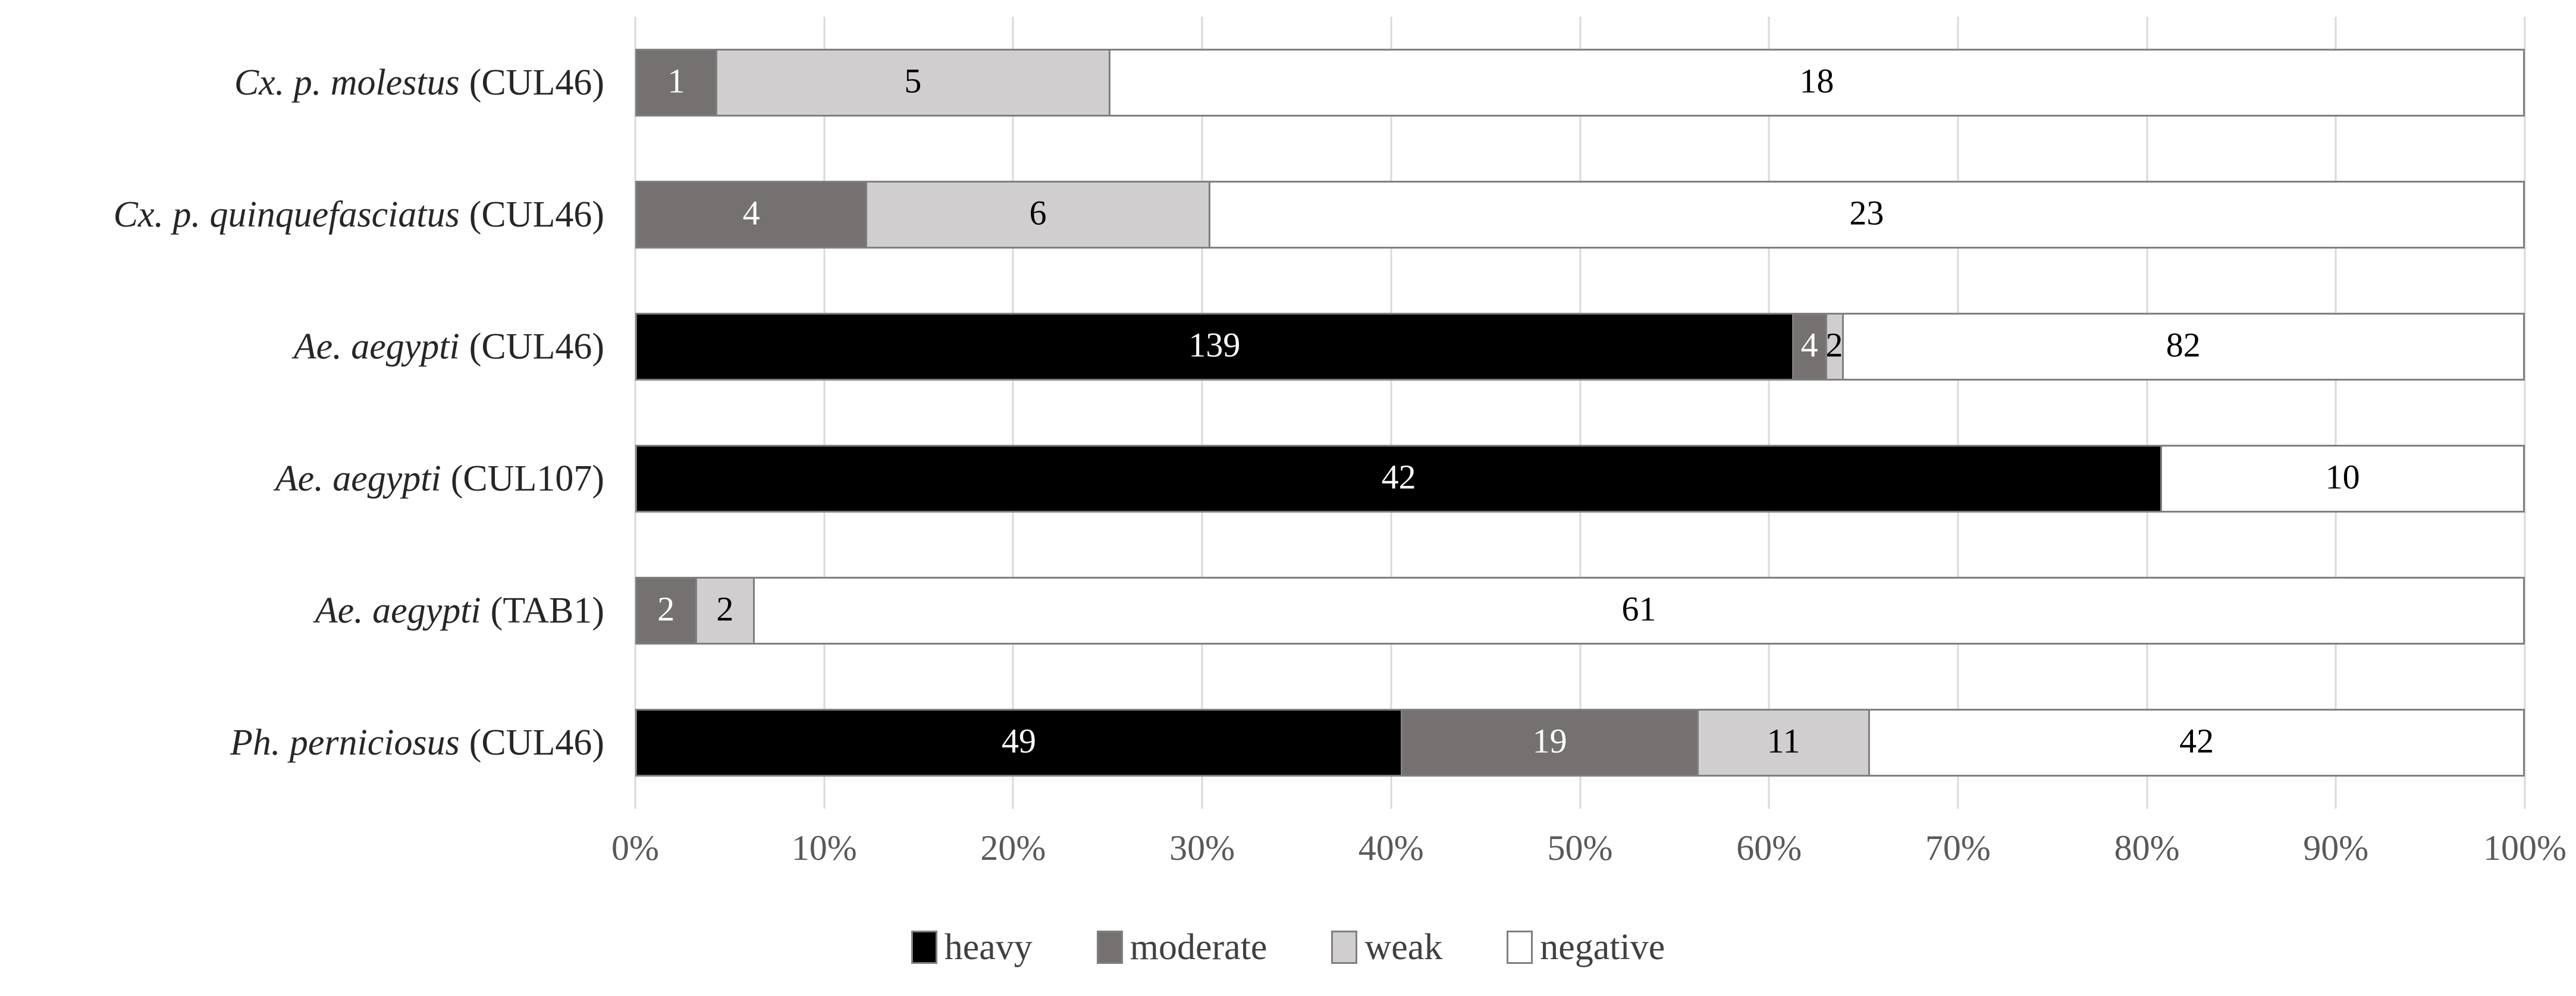 This screenshot has width=2576, height=996. Describe the element at coordinates (2336, 848) in the screenshot. I see `axis-tick-label: 90%` at that location.